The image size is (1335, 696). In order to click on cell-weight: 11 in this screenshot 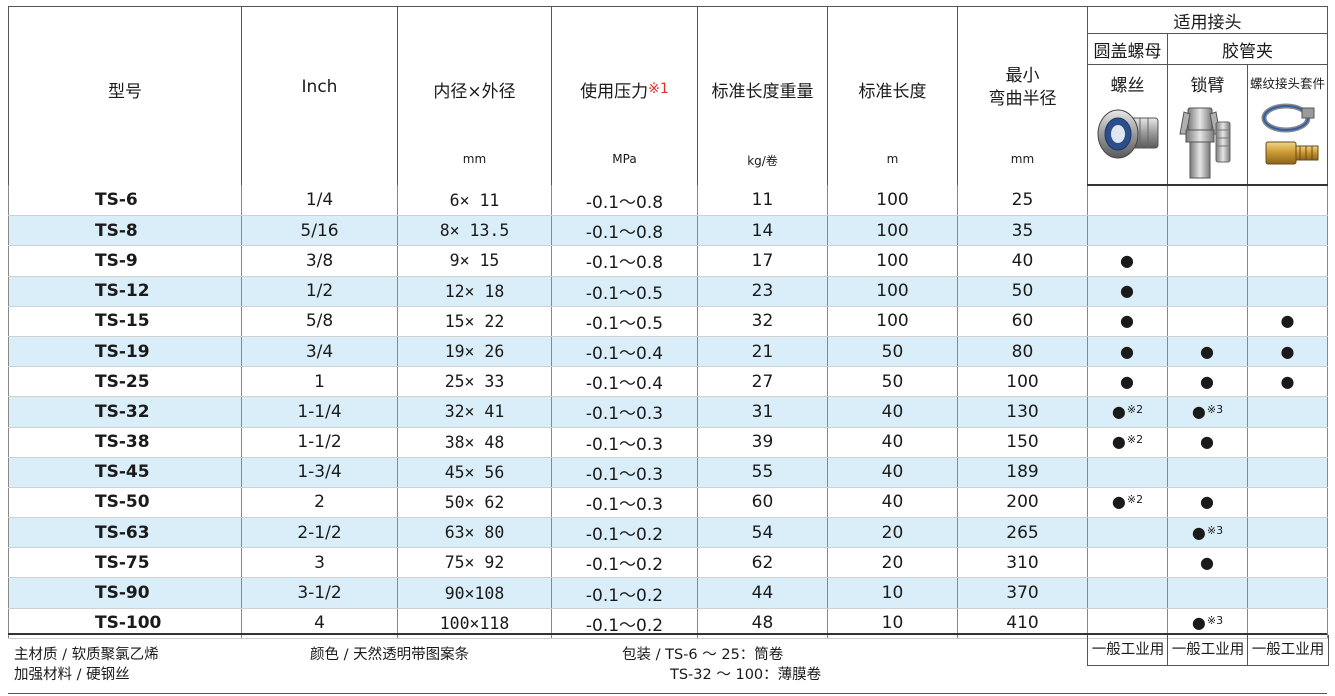, I will do `click(762, 201)`.